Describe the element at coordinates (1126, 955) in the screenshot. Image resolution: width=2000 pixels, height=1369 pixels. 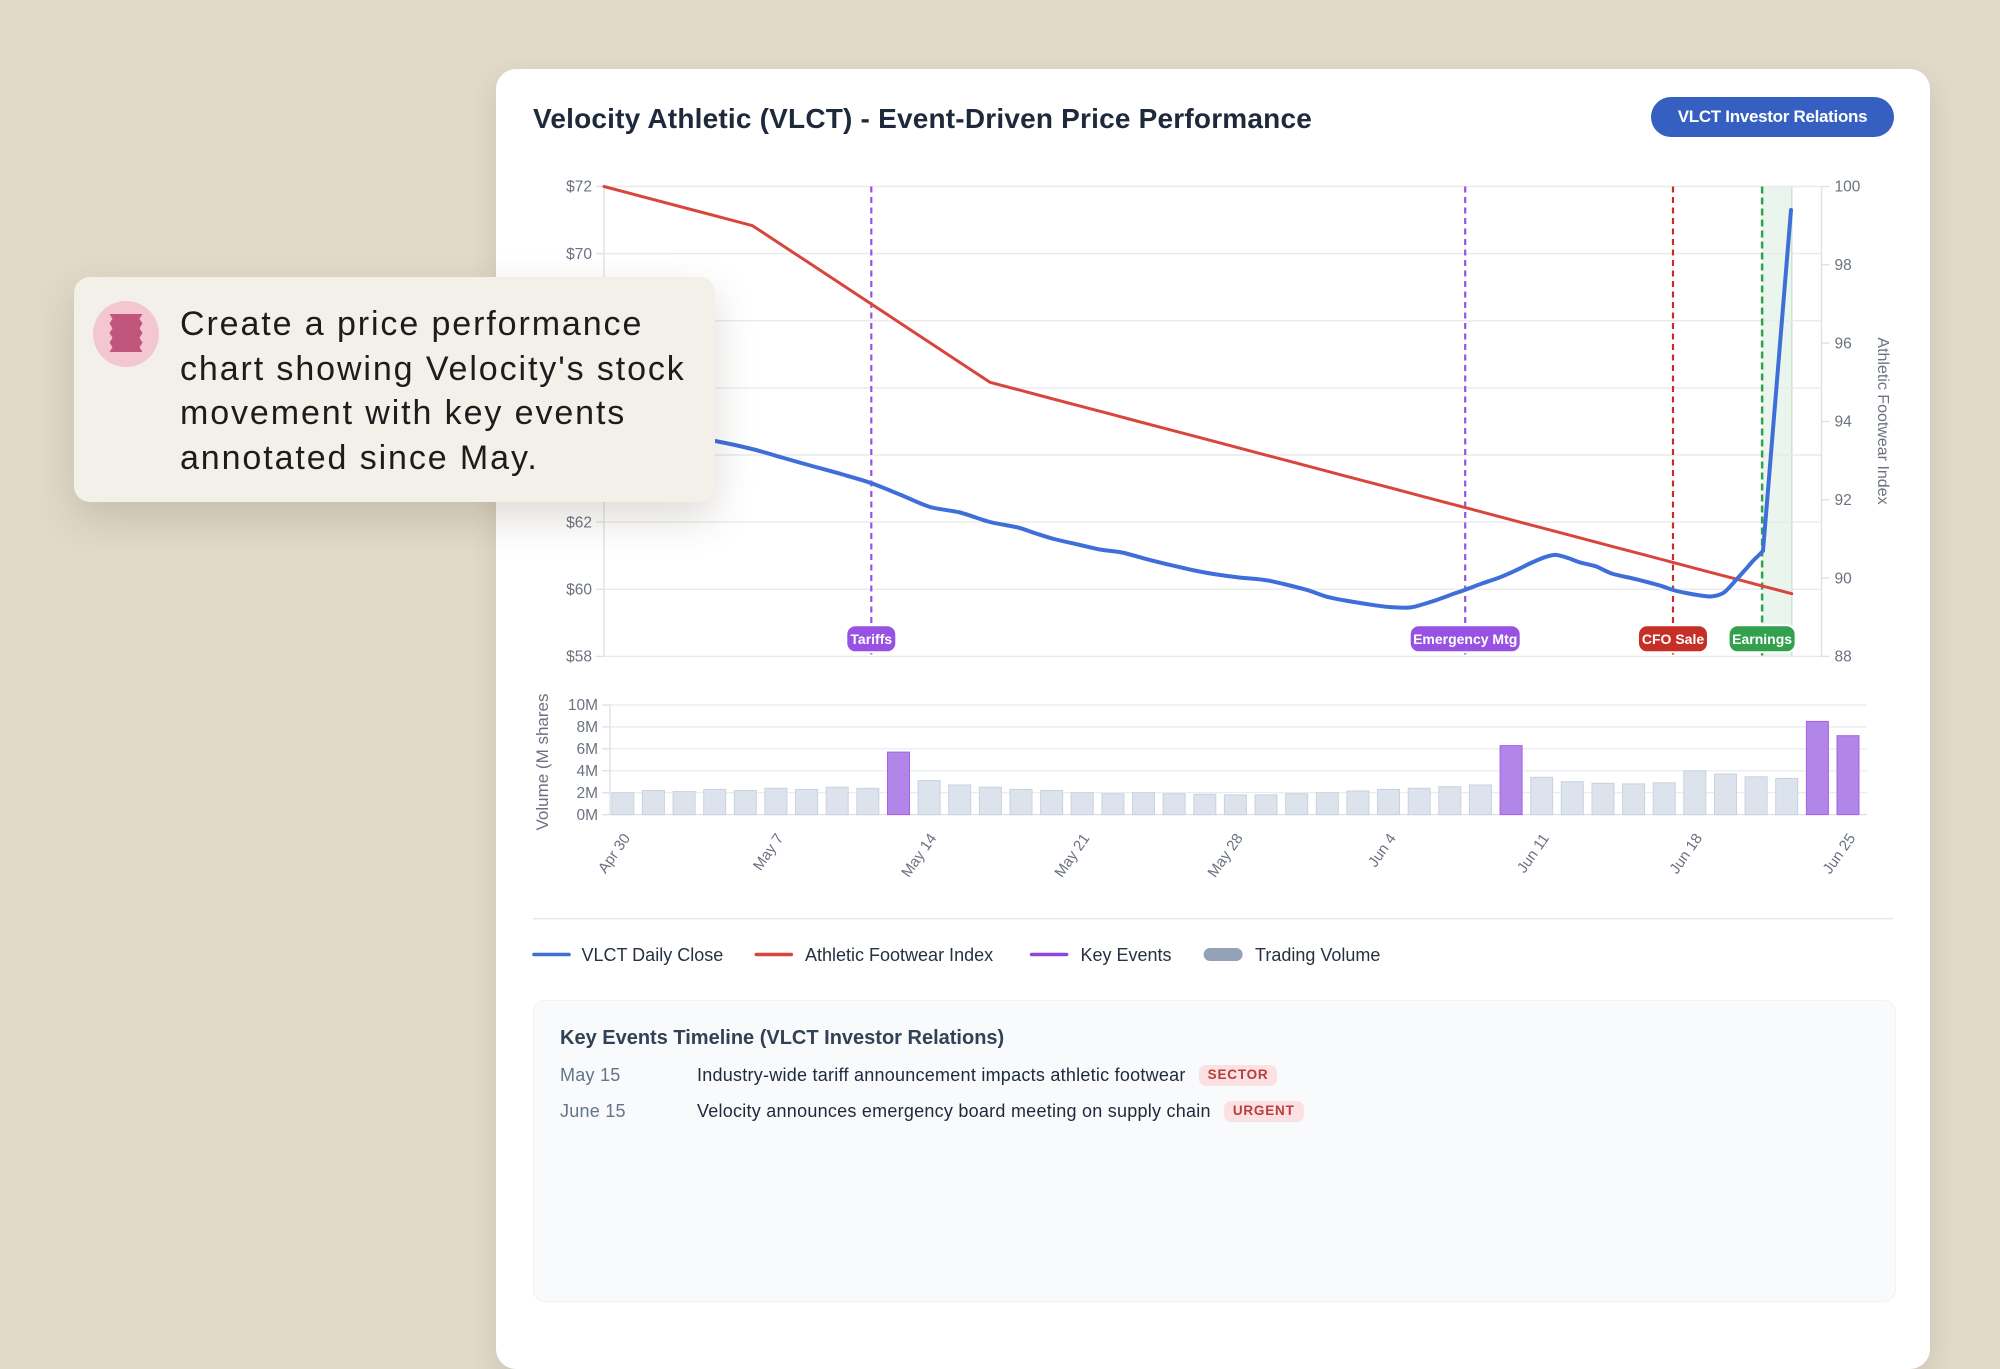
I see `svg-text: Key Events` at that location.